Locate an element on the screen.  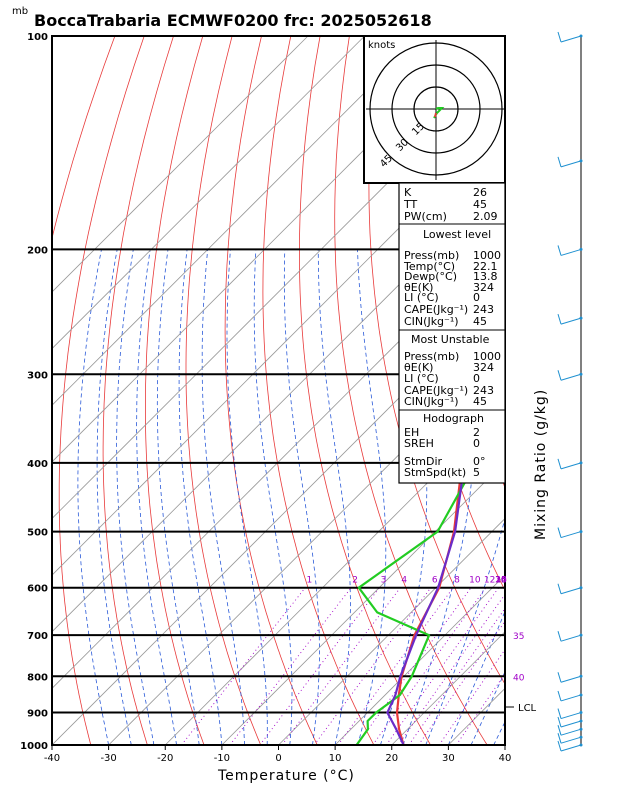
ho-label-0: EH is located at coordinates (411, 432).